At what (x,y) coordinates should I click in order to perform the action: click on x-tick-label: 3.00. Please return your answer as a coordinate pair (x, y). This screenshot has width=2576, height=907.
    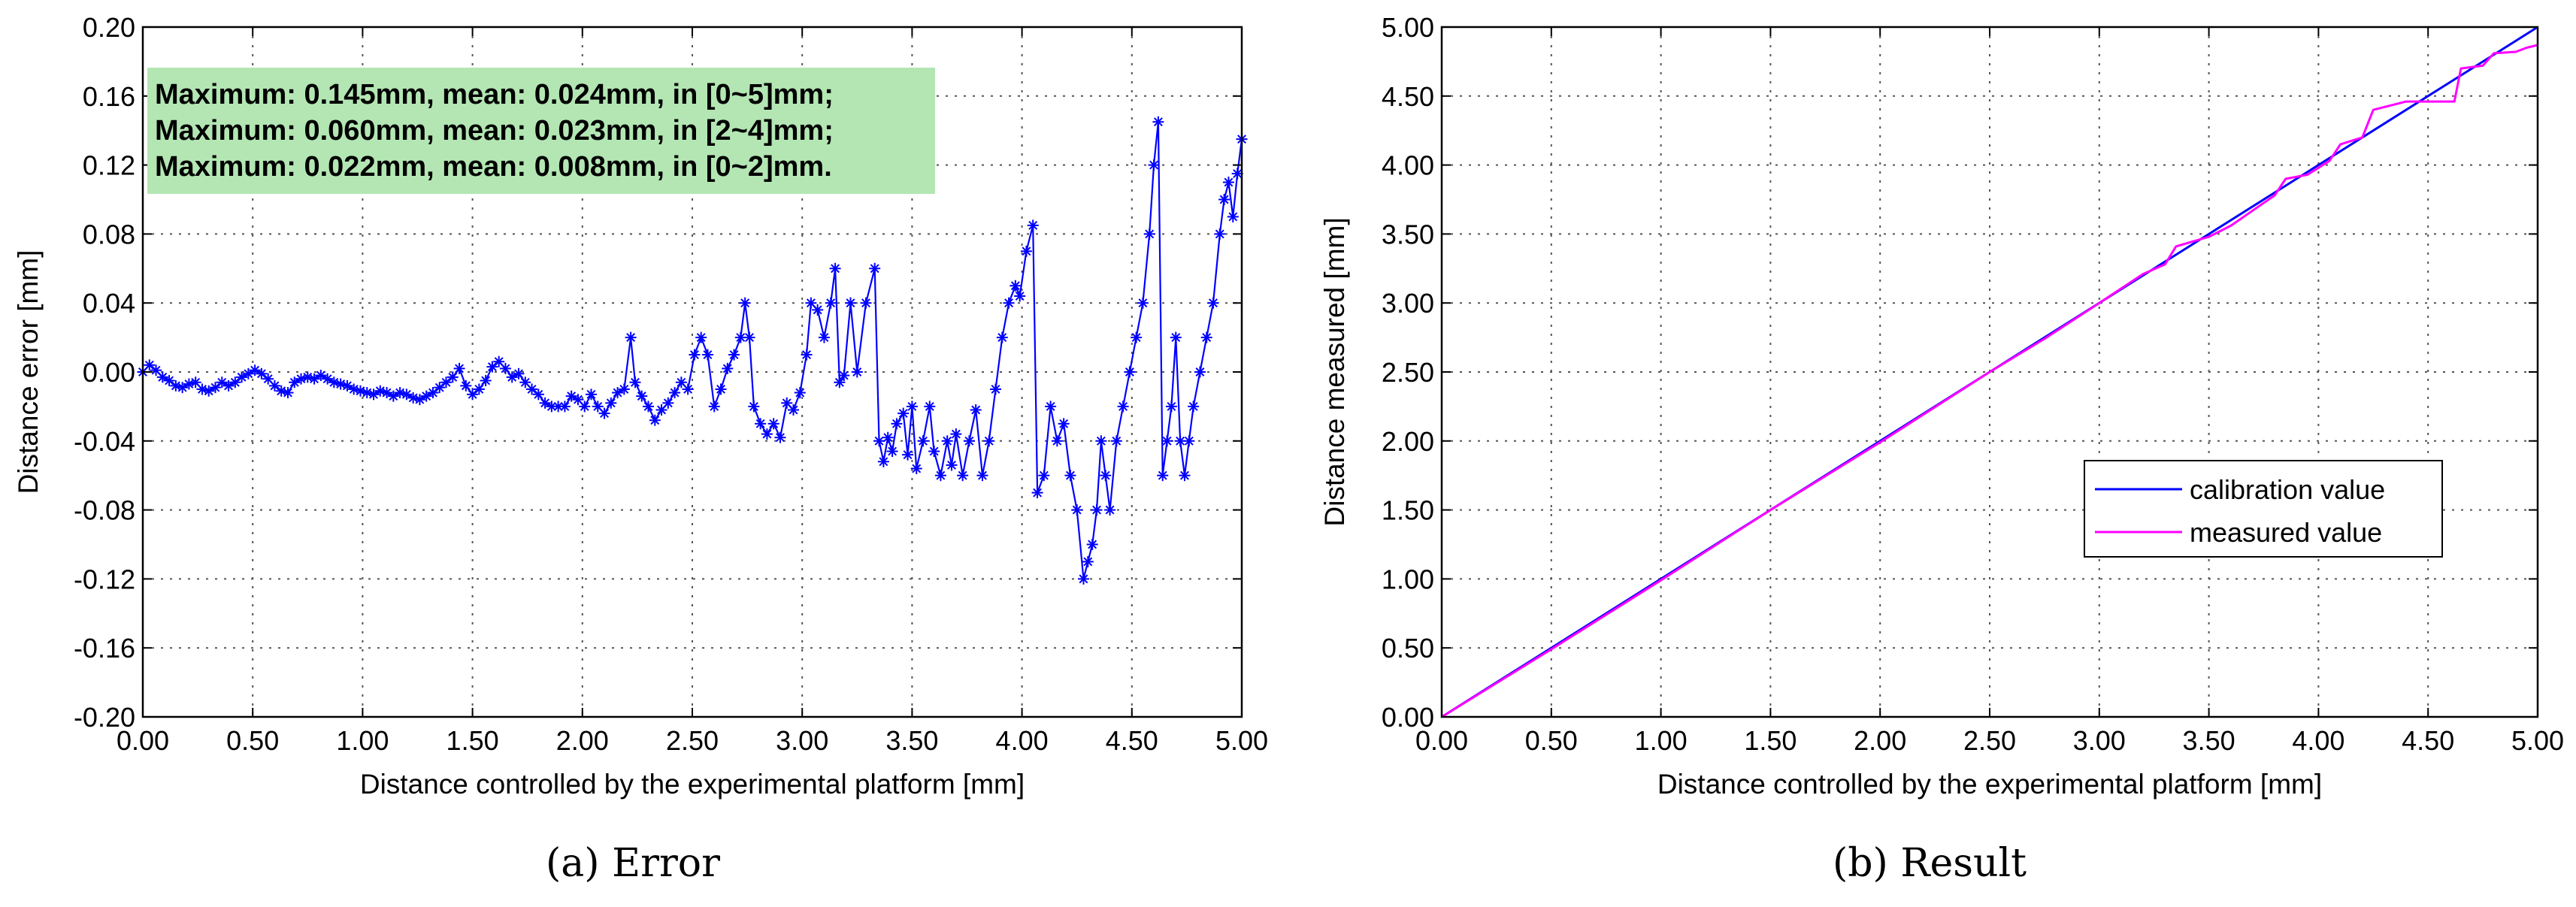
    Looking at the image, I should click on (2099, 740).